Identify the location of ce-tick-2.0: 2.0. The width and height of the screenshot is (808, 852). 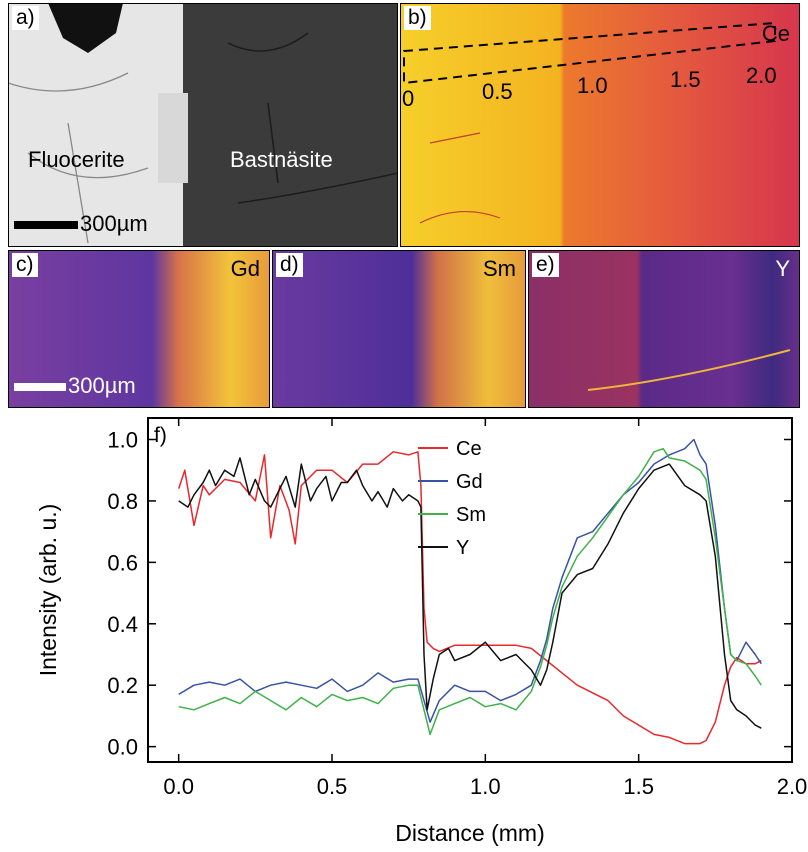
(761, 75).